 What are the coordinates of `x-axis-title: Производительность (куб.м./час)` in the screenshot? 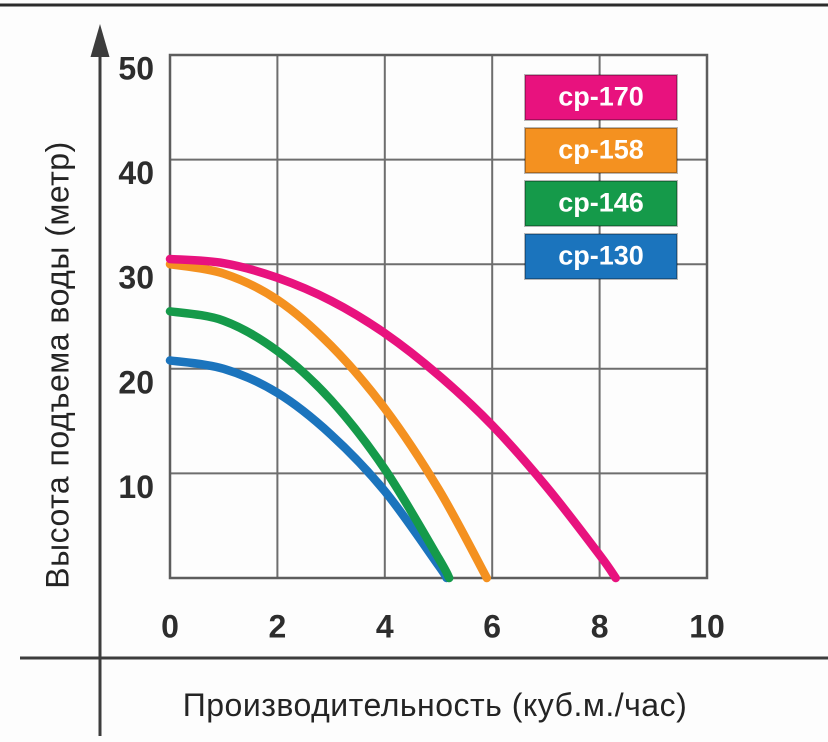 It's located at (435, 705).